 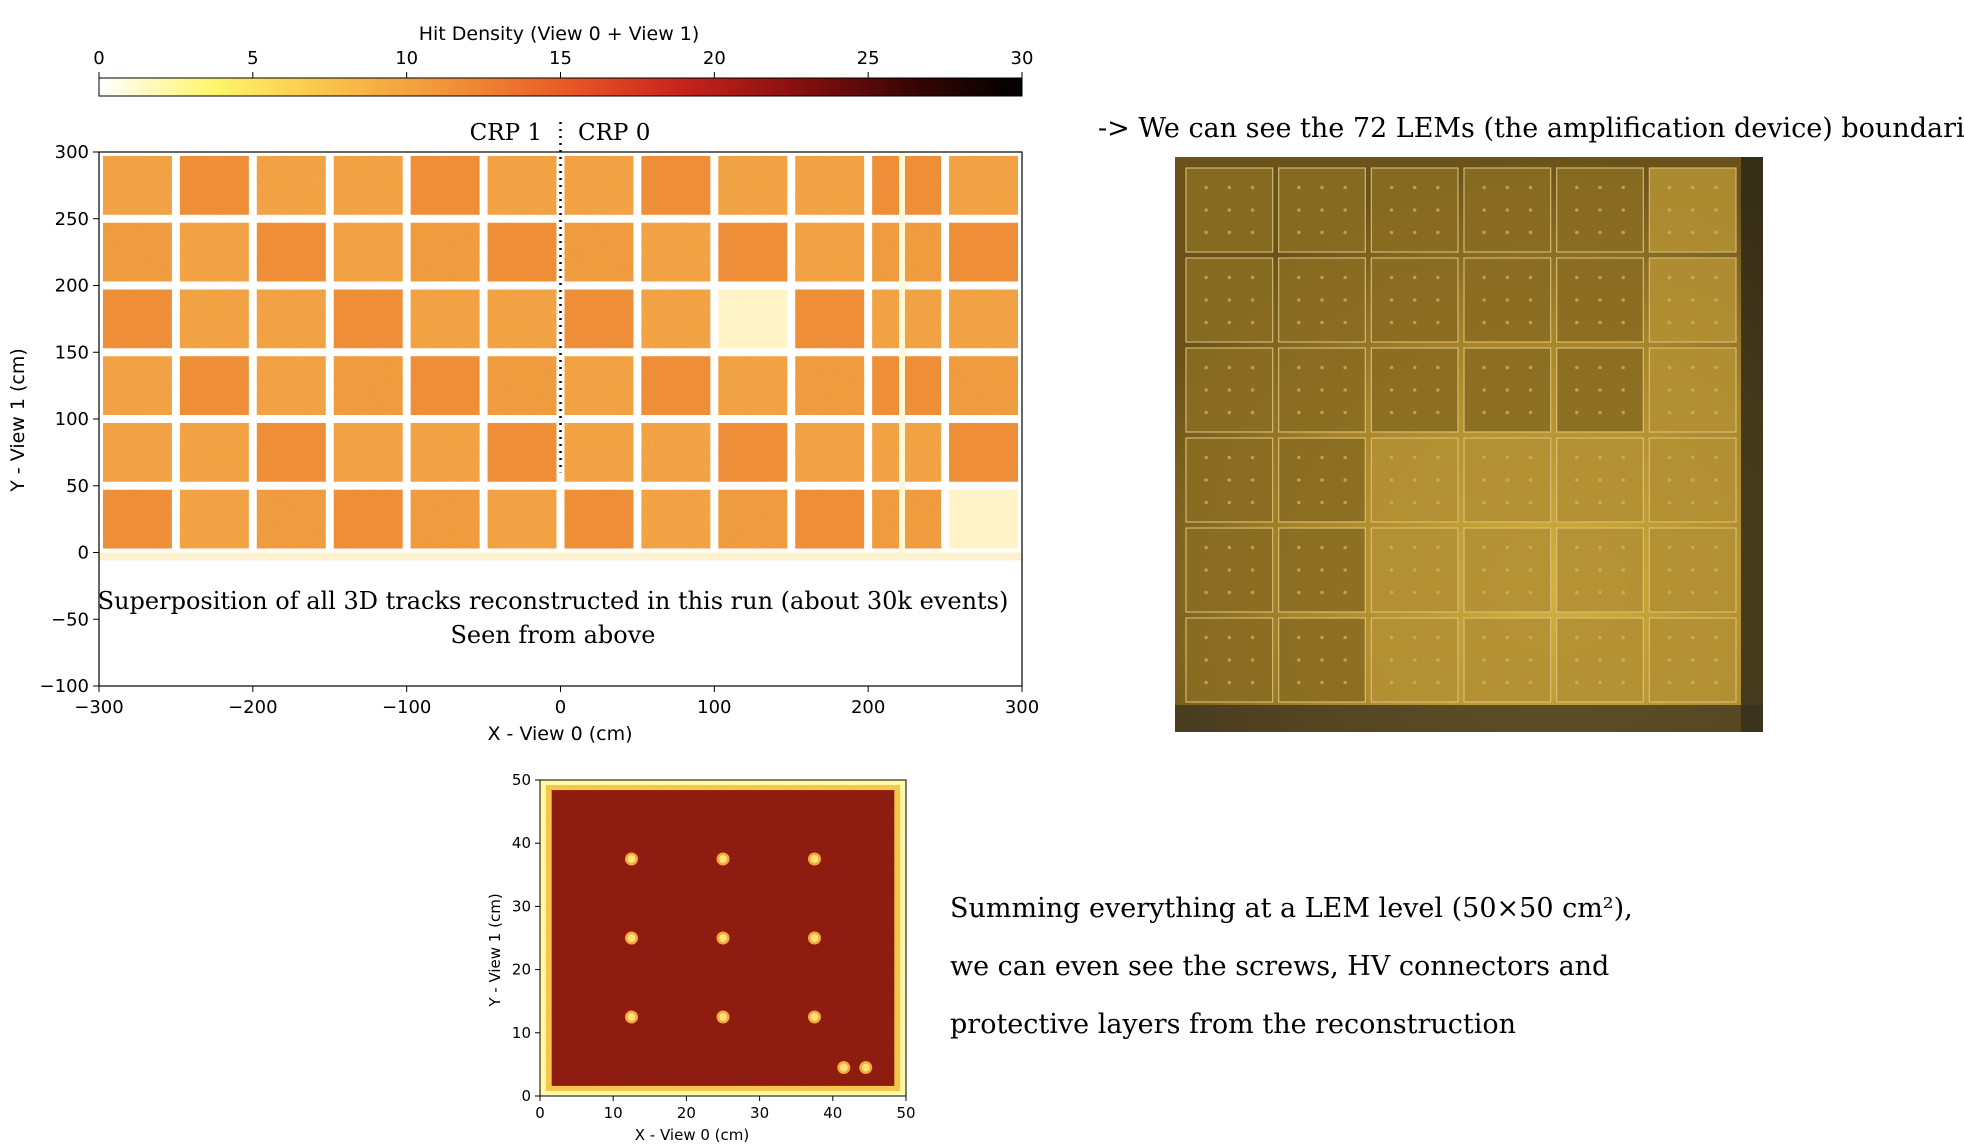 I want to click on y-tick-label: −100, so click(x=64, y=686).